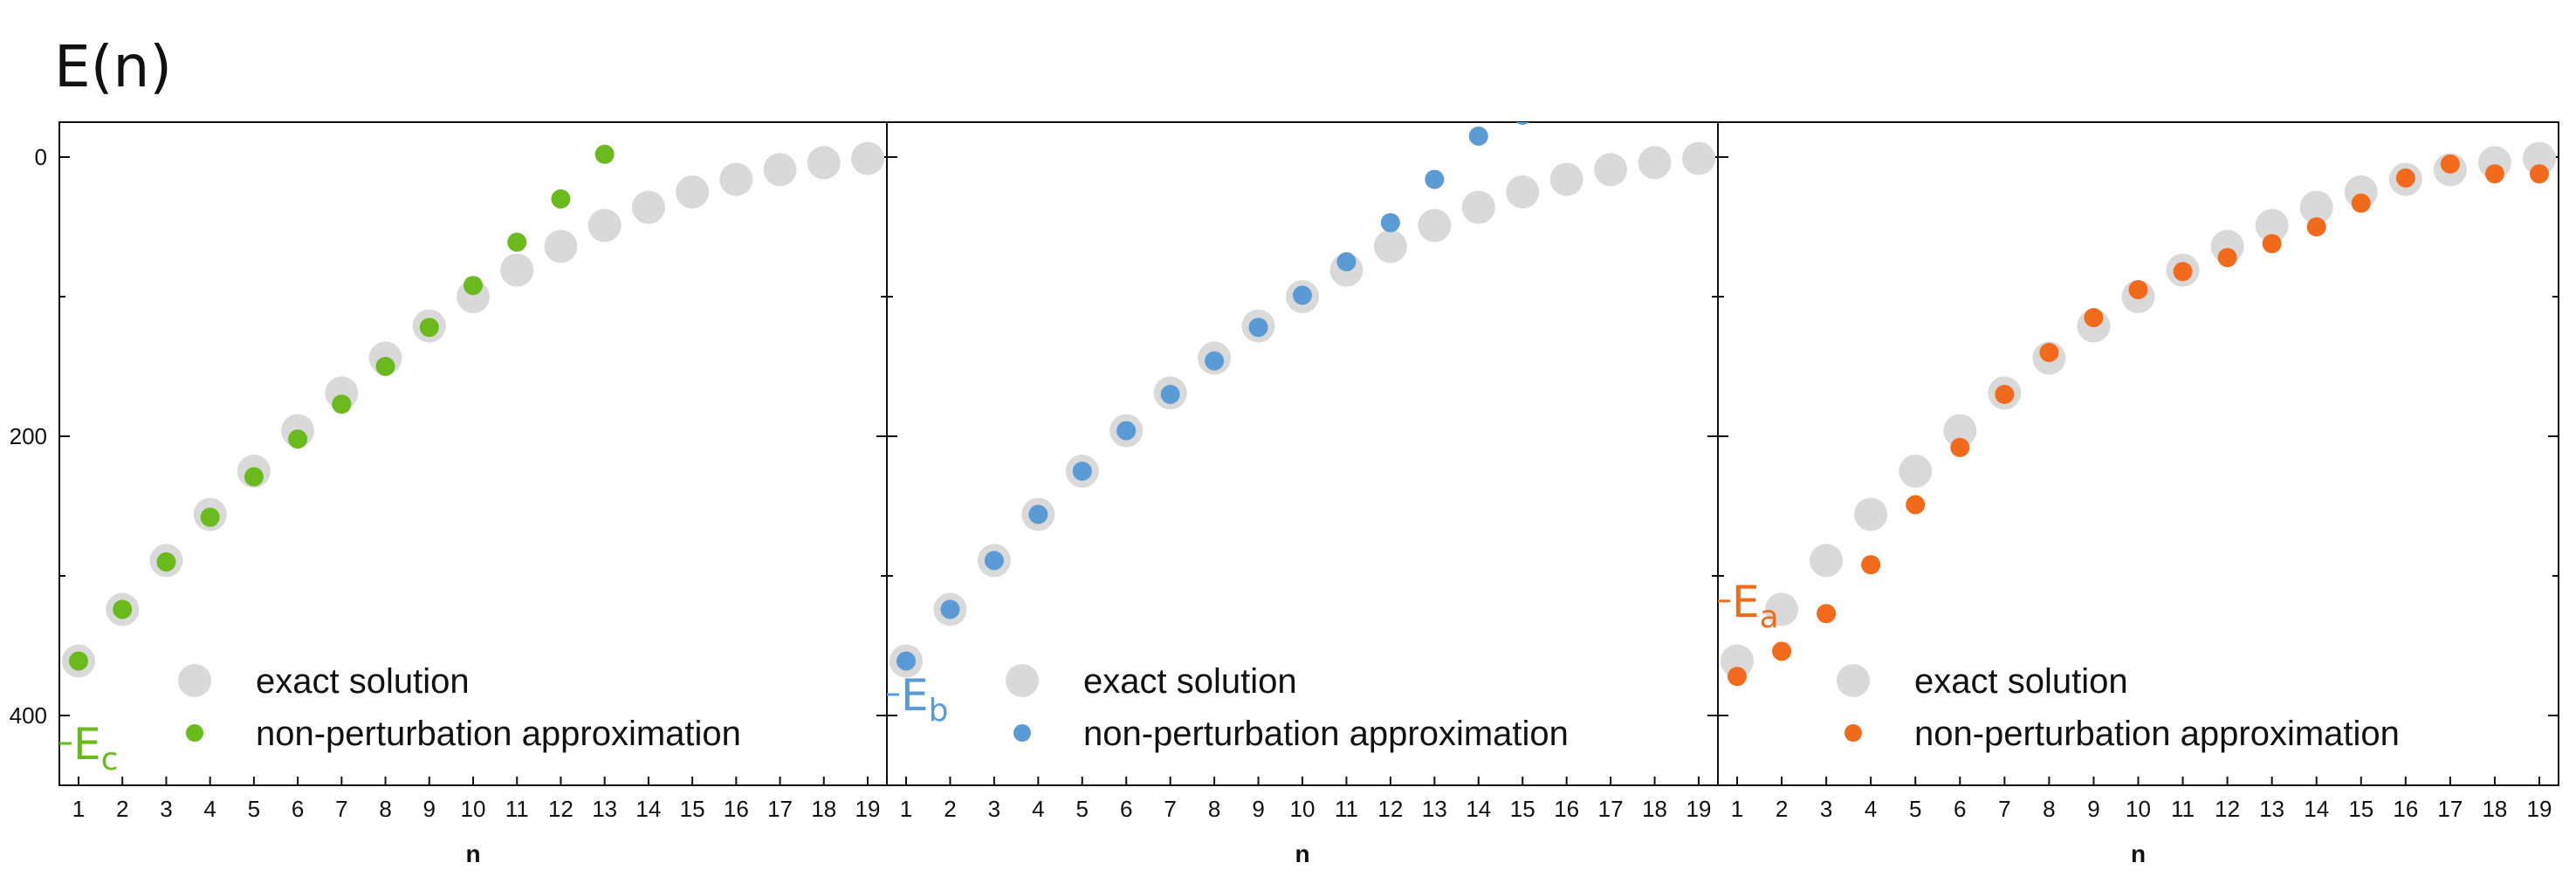  I want to click on figure-title: E(n), so click(113, 66).